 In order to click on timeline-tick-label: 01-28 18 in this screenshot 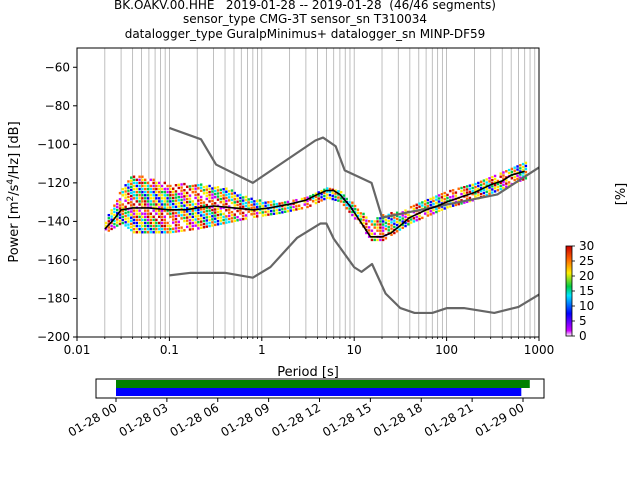, I will do `click(398, 419)`.